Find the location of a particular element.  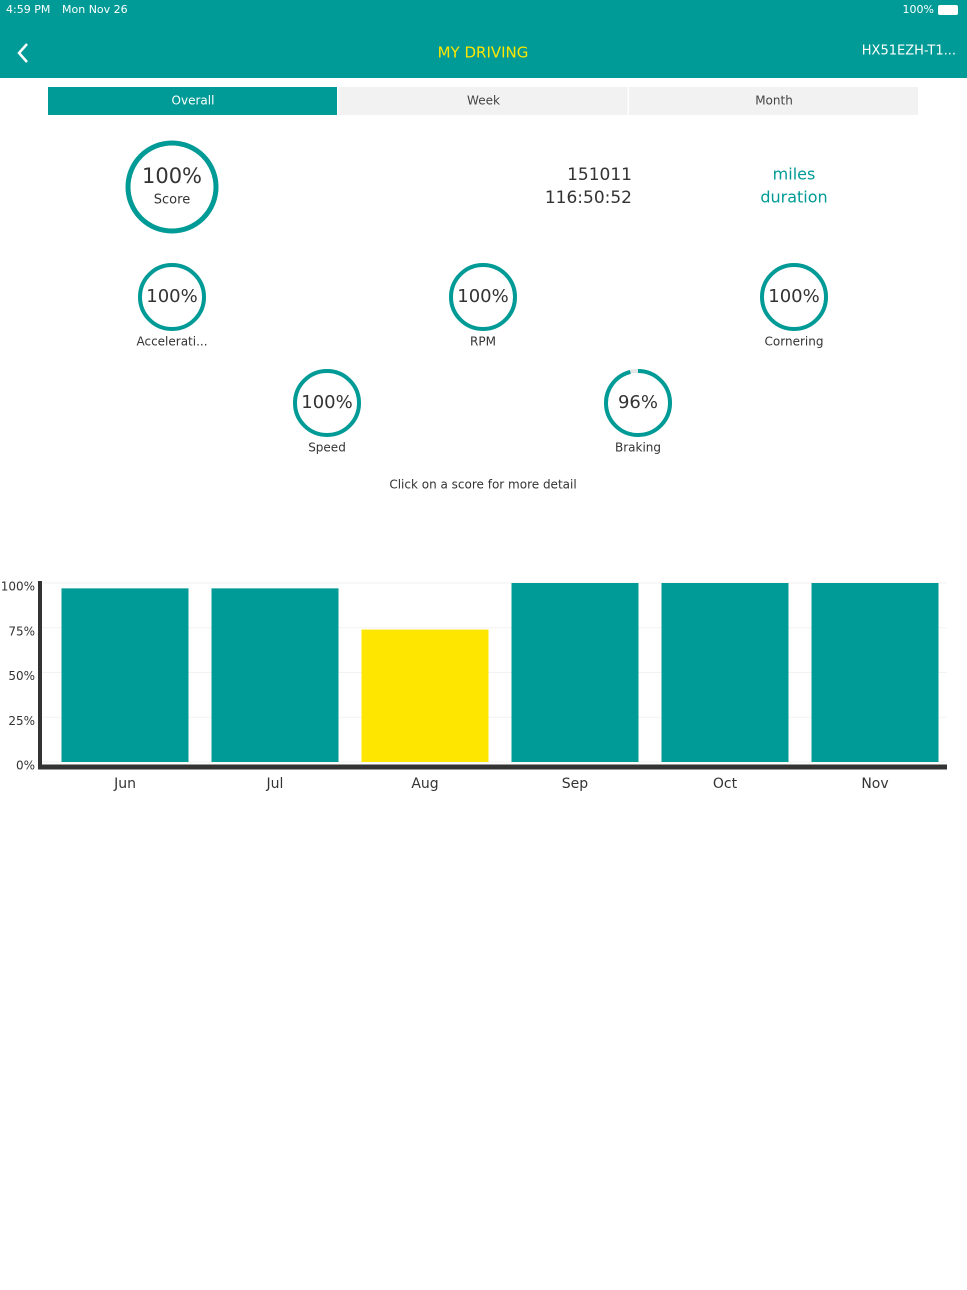

gauge-label: Cornering is located at coordinates (794, 342).